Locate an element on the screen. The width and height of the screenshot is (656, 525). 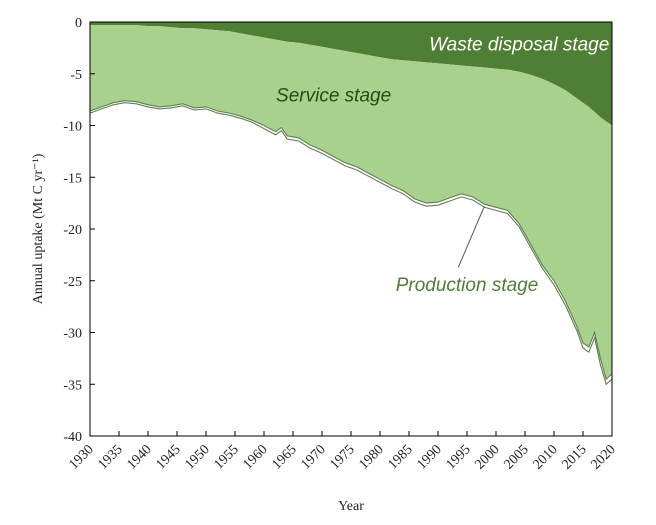
y-tick-label: -30 is located at coordinates (72, 334).